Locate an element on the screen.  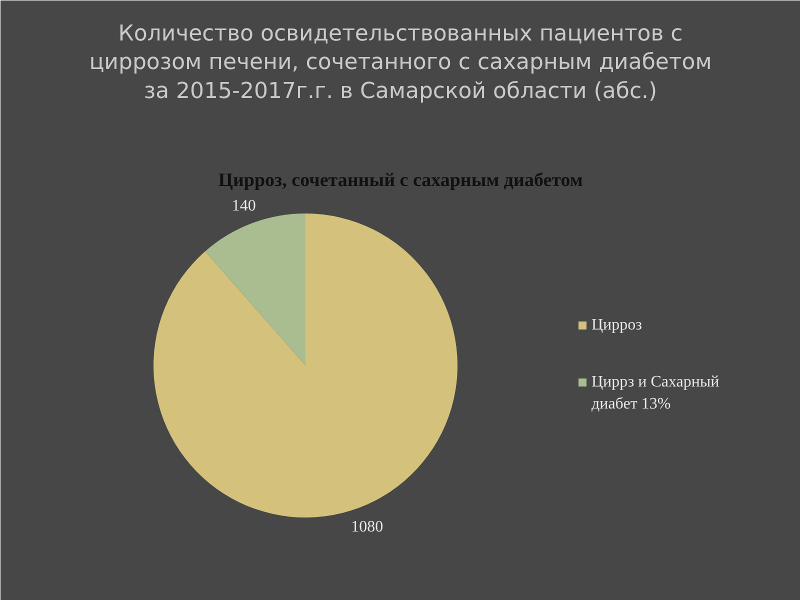
chart-title: Количество освидетельствованных пациентов с циррозом печени, сочетанного с сахарным диабетом за 2015-2017г.г. в Самарской области (абс.) is located at coordinates (400, 62).